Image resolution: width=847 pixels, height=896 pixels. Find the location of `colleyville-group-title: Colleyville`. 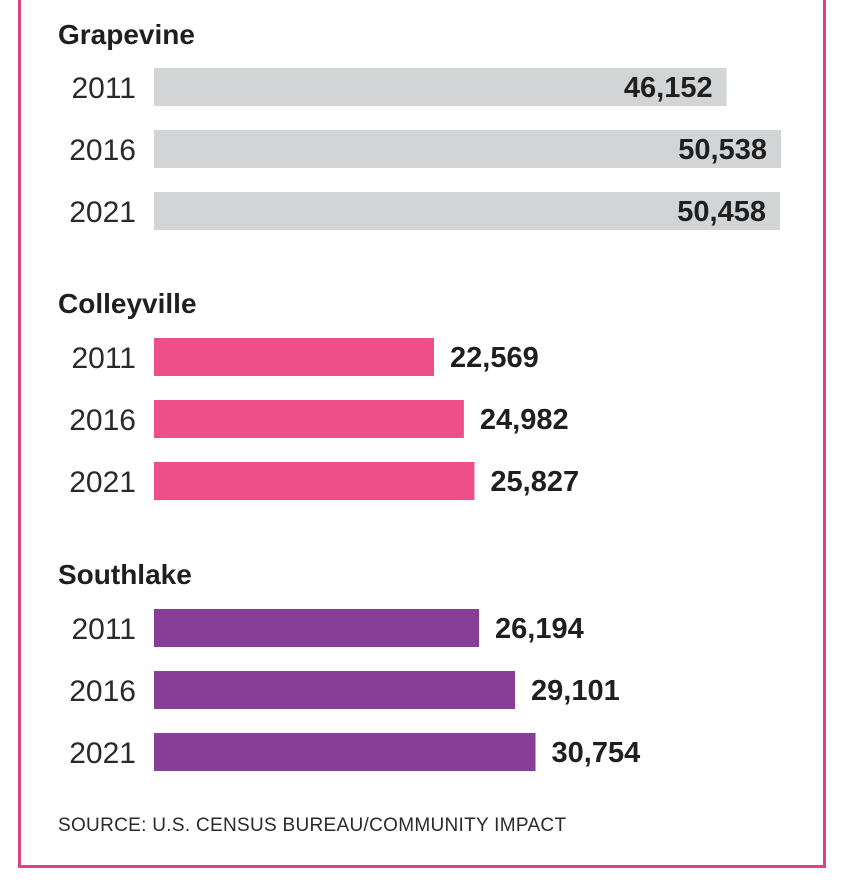

colleyville-group-title: Colleyville is located at coordinates (127, 303).